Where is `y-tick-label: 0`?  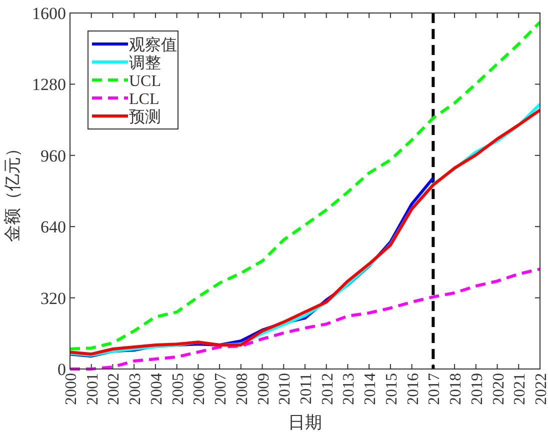 y-tick-label: 0 is located at coordinates (62, 369).